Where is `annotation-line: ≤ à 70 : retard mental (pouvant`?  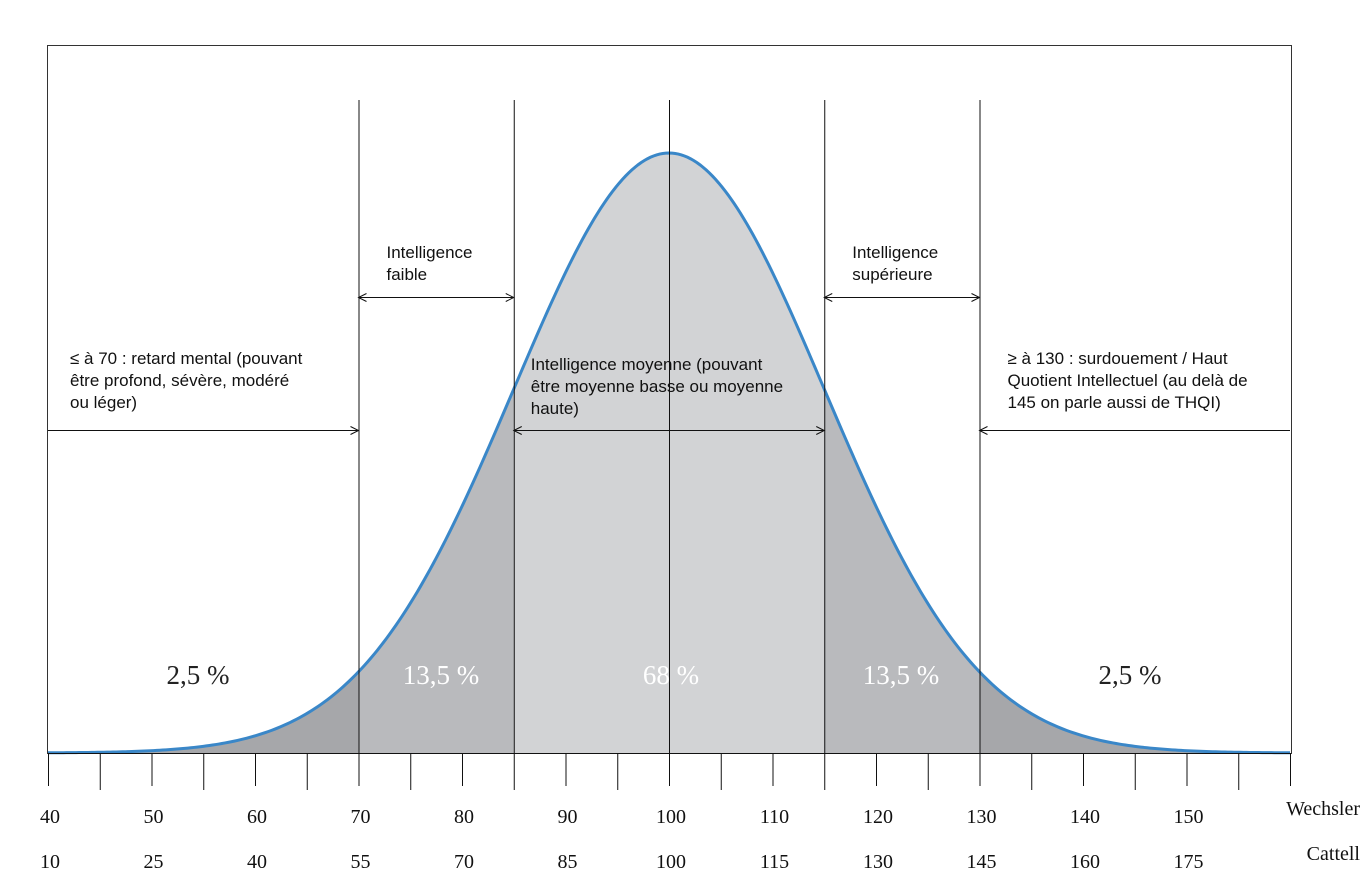
annotation-line: ≤ à 70 : retard mental (pouvant is located at coordinates (186, 358).